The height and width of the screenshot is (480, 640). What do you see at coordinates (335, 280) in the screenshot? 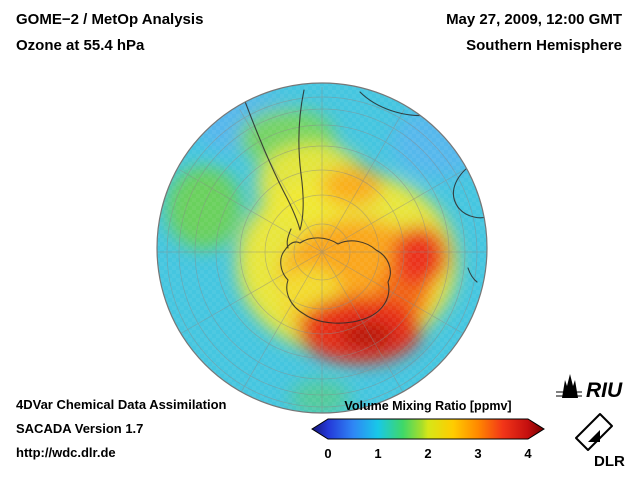
I see `coastline-antarctica` at bounding box center [335, 280].